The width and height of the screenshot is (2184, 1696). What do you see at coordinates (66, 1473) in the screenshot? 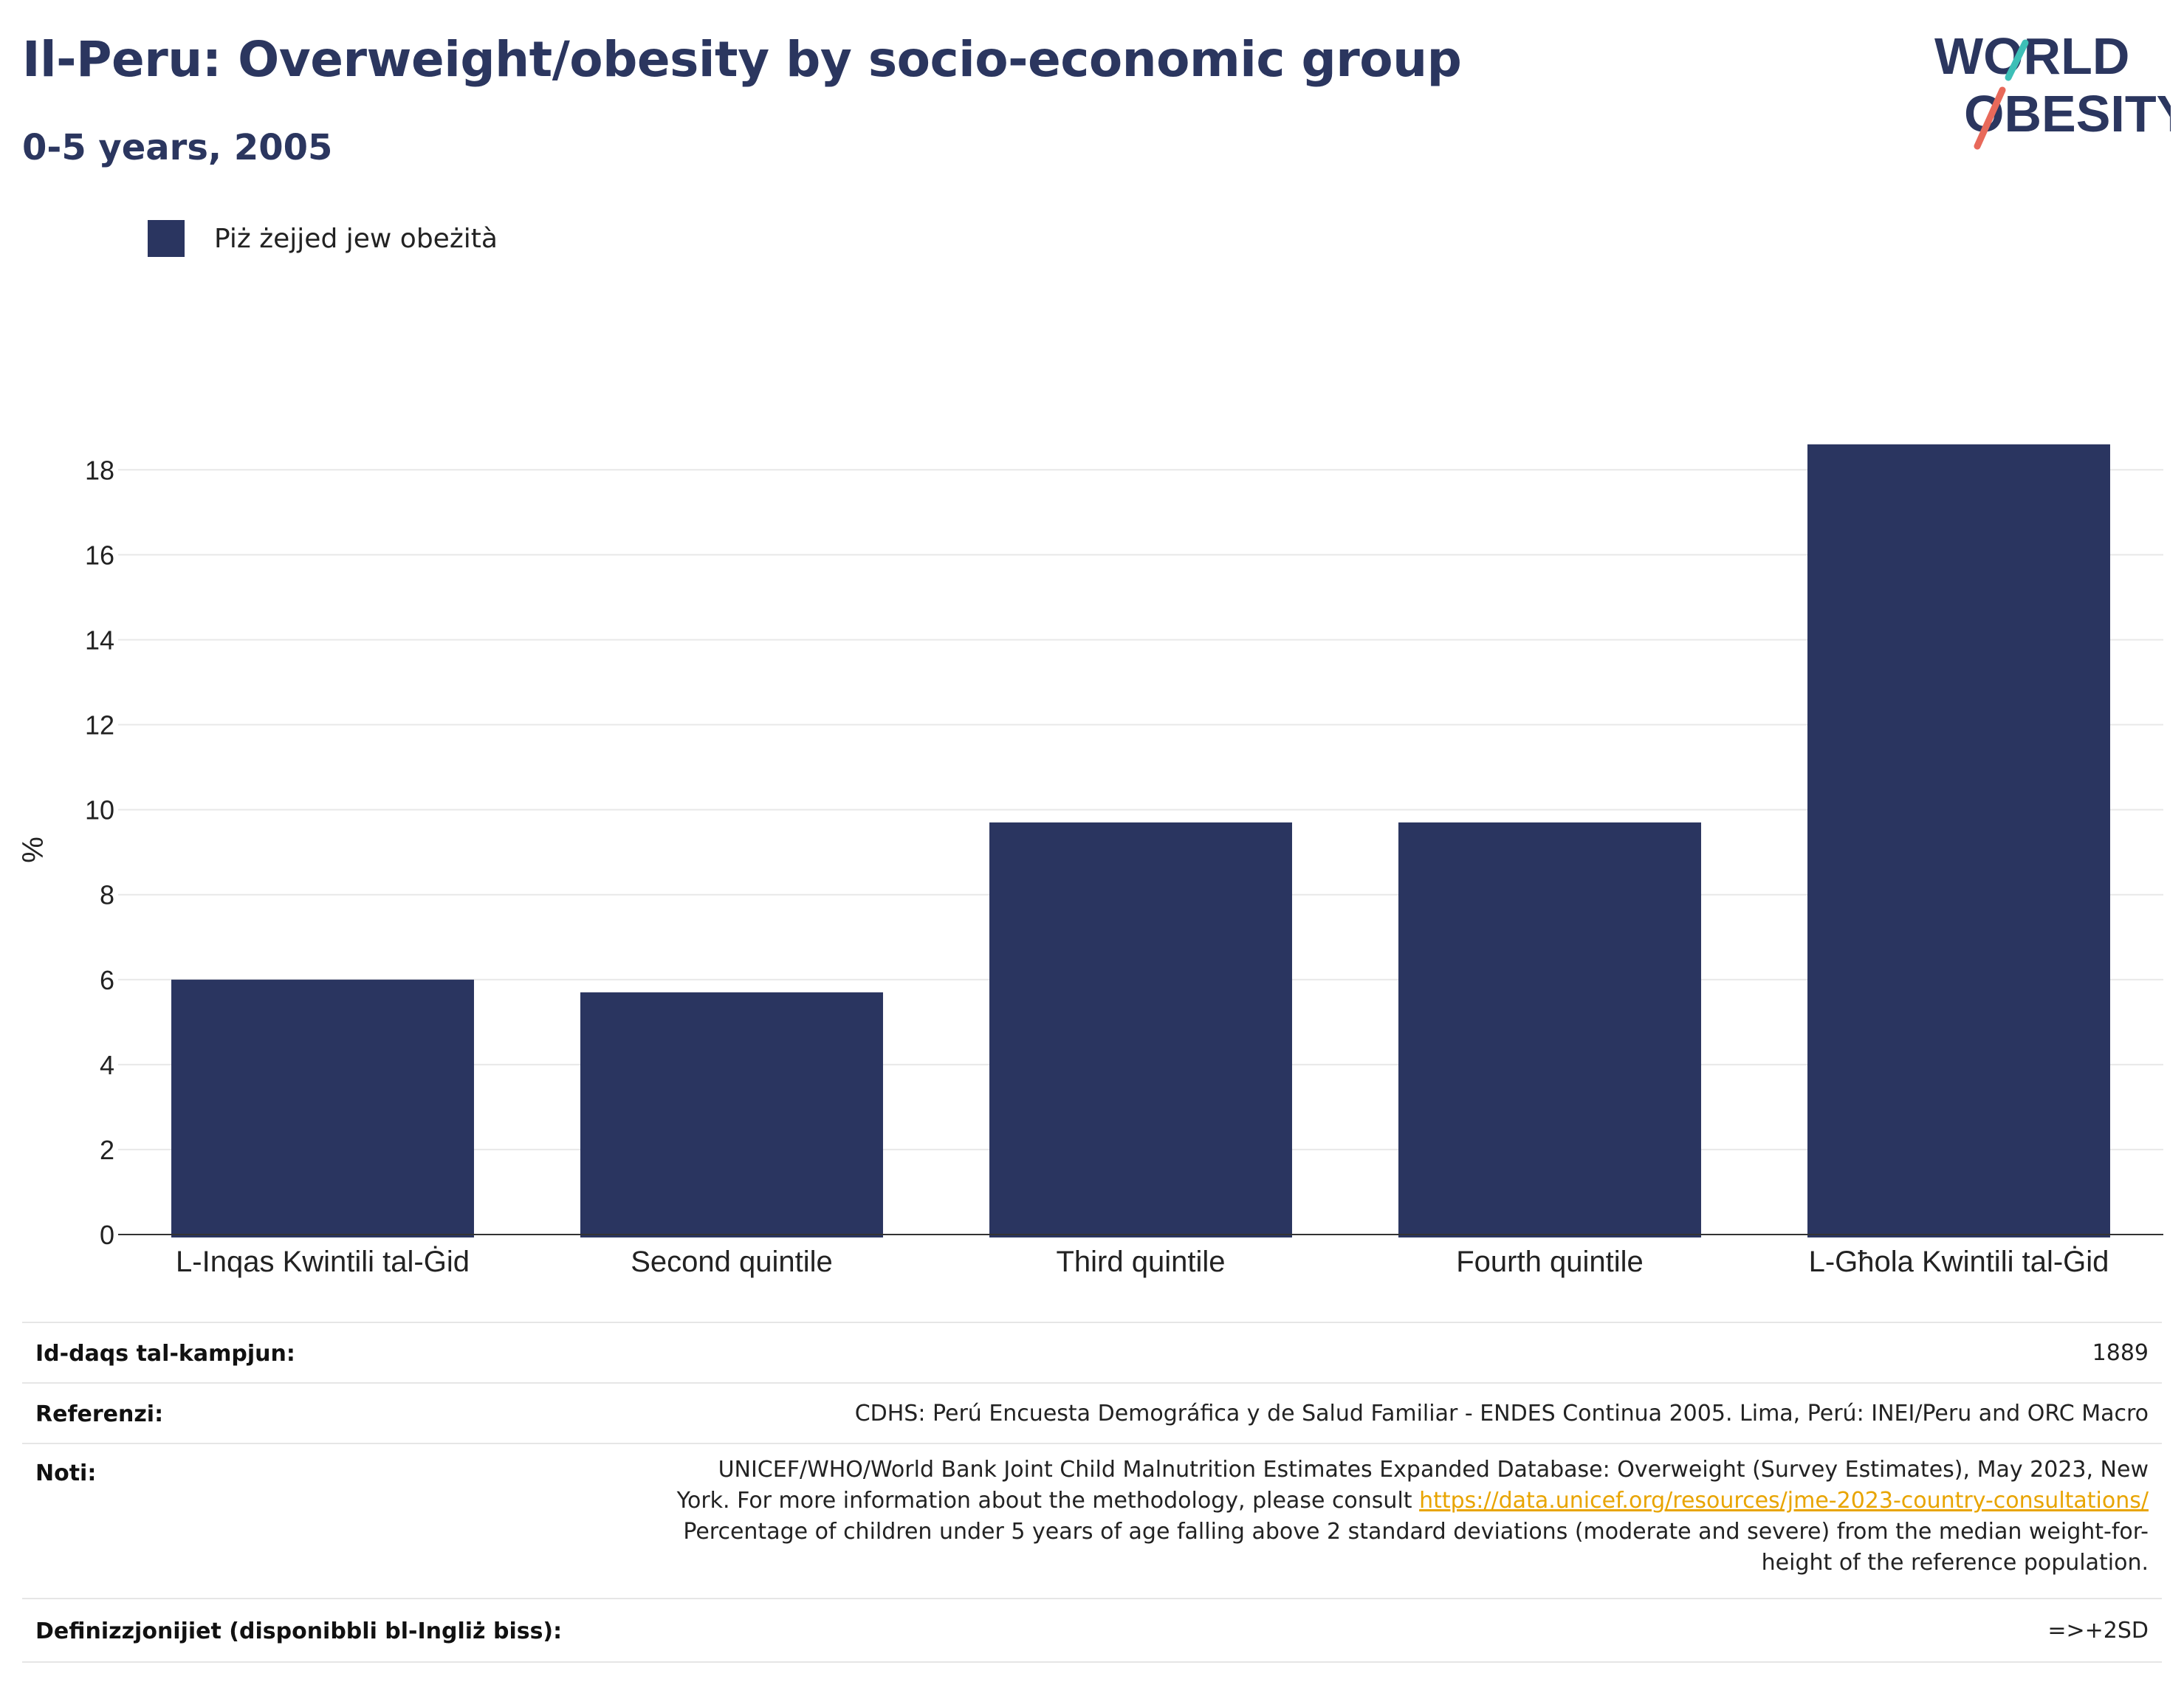
I see `notes-label: Noti:` at bounding box center [66, 1473].